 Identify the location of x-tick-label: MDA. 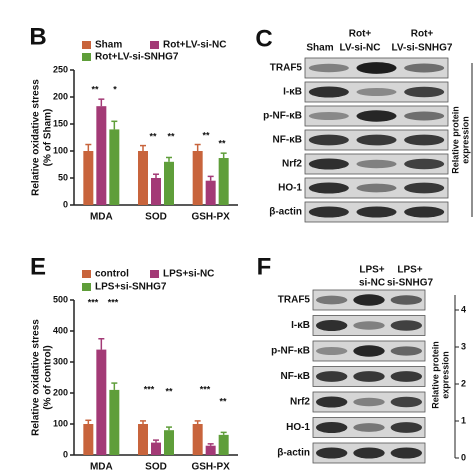
(101, 467).